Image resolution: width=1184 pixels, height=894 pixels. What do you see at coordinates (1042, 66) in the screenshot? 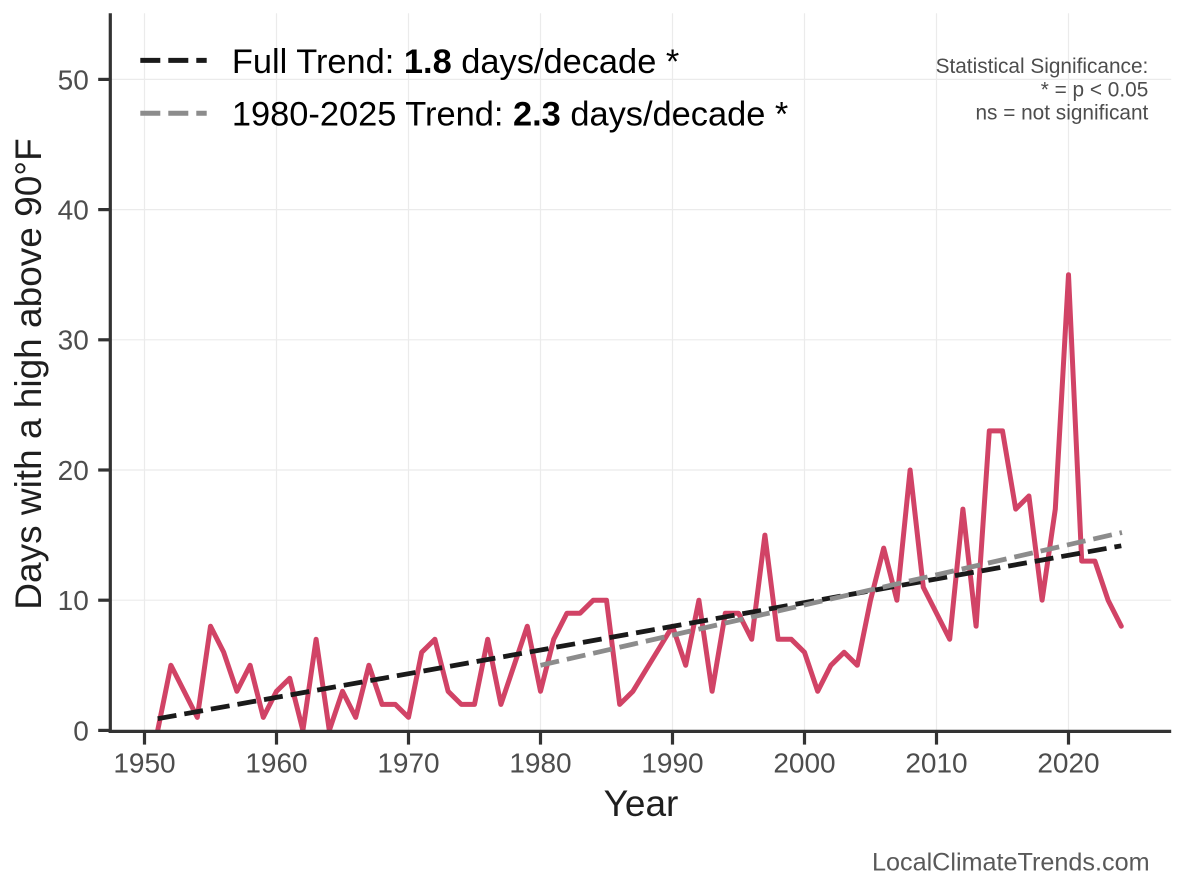
I see `svg-text: Statistical Significance:` at bounding box center [1042, 66].